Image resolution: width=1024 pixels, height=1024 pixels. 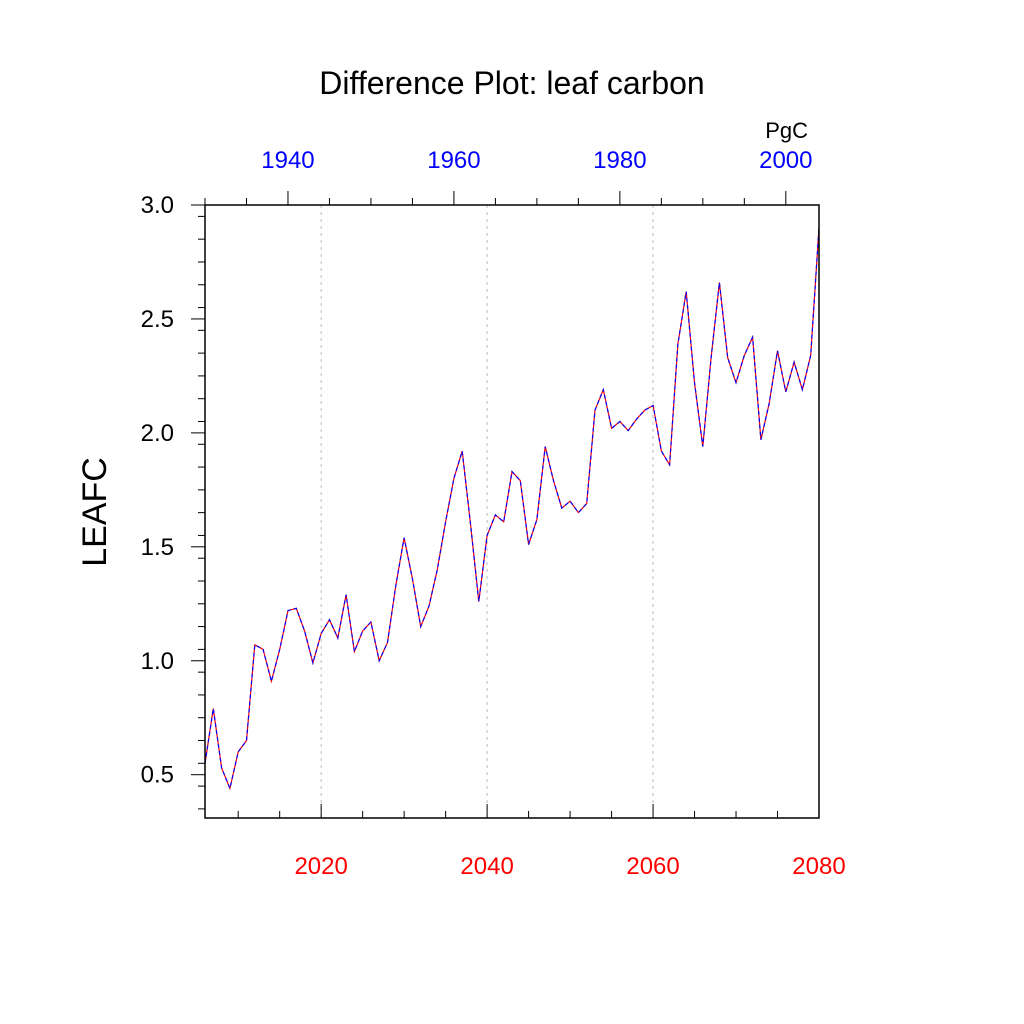 I want to click on y-tick-label: 1.5, so click(x=157, y=547).